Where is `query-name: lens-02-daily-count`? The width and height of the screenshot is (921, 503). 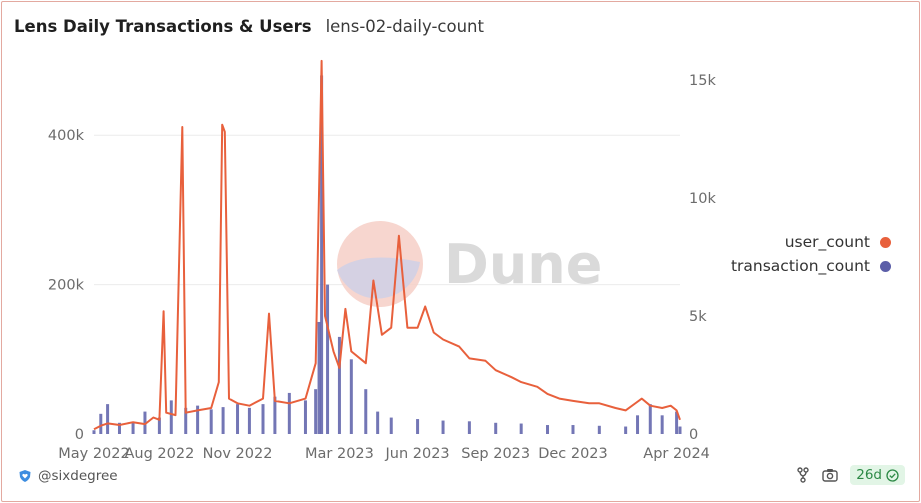 query-name: lens-02-daily-count is located at coordinates (404, 26).